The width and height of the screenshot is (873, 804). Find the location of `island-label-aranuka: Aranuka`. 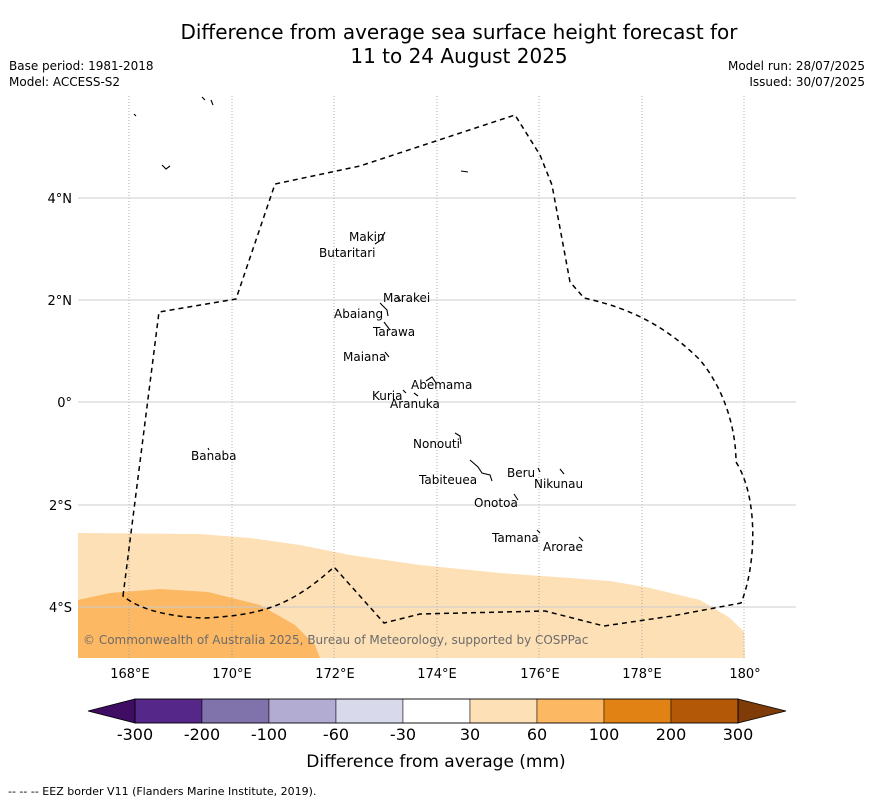

island-label-aranuka: Aranuka is located at coordinates (415, 404).